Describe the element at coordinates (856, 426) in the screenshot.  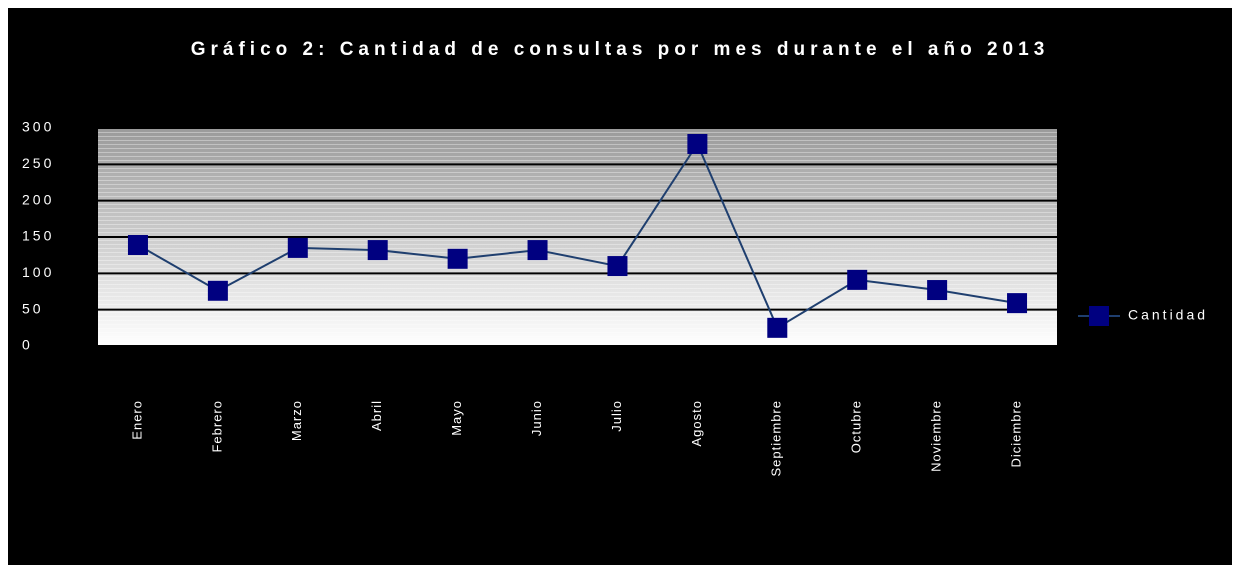
I see `x-tick-label: Octubre` at that location.